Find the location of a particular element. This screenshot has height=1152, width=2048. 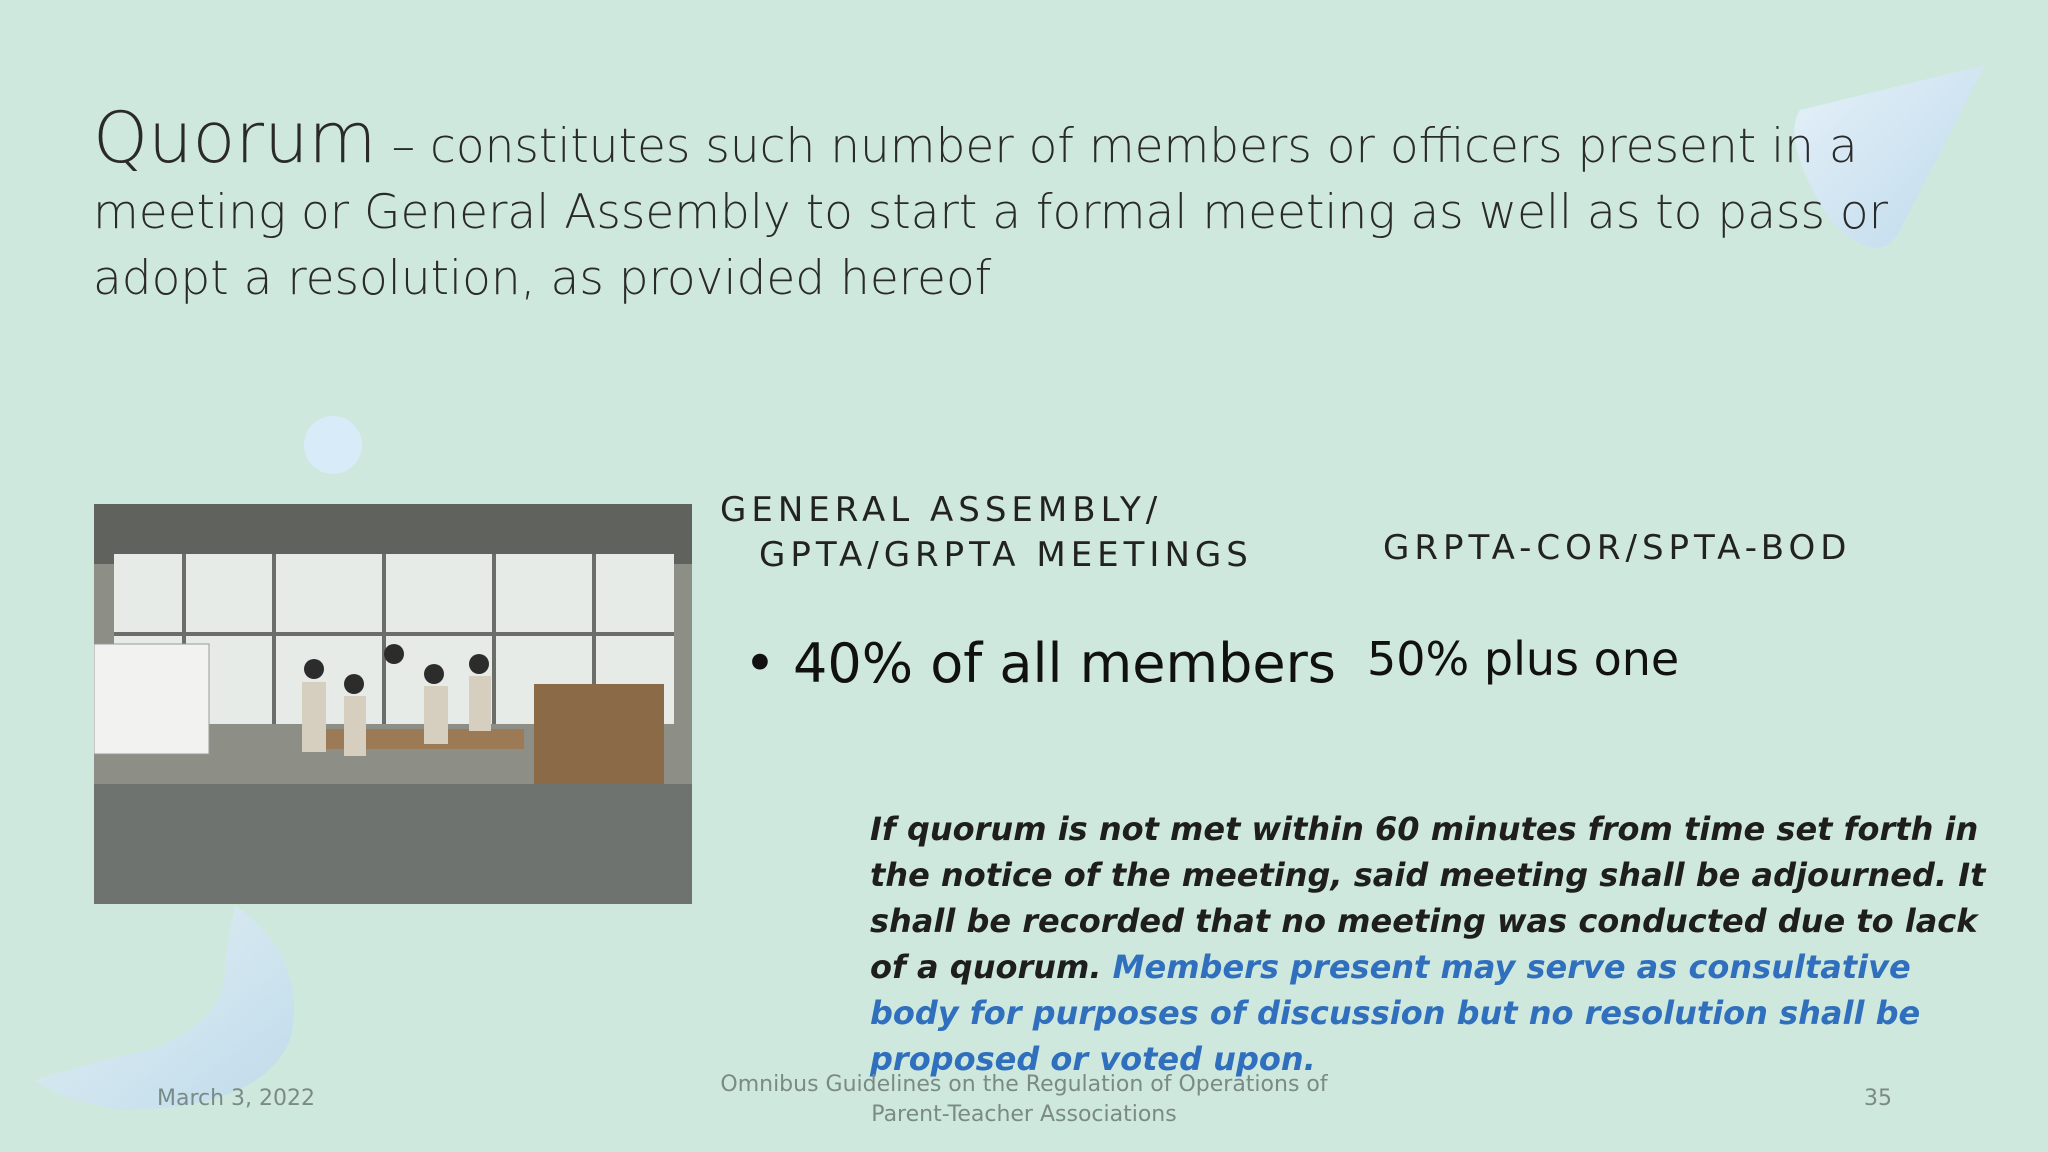

footer-page: 35 is located at coordinates (1878, 1098).